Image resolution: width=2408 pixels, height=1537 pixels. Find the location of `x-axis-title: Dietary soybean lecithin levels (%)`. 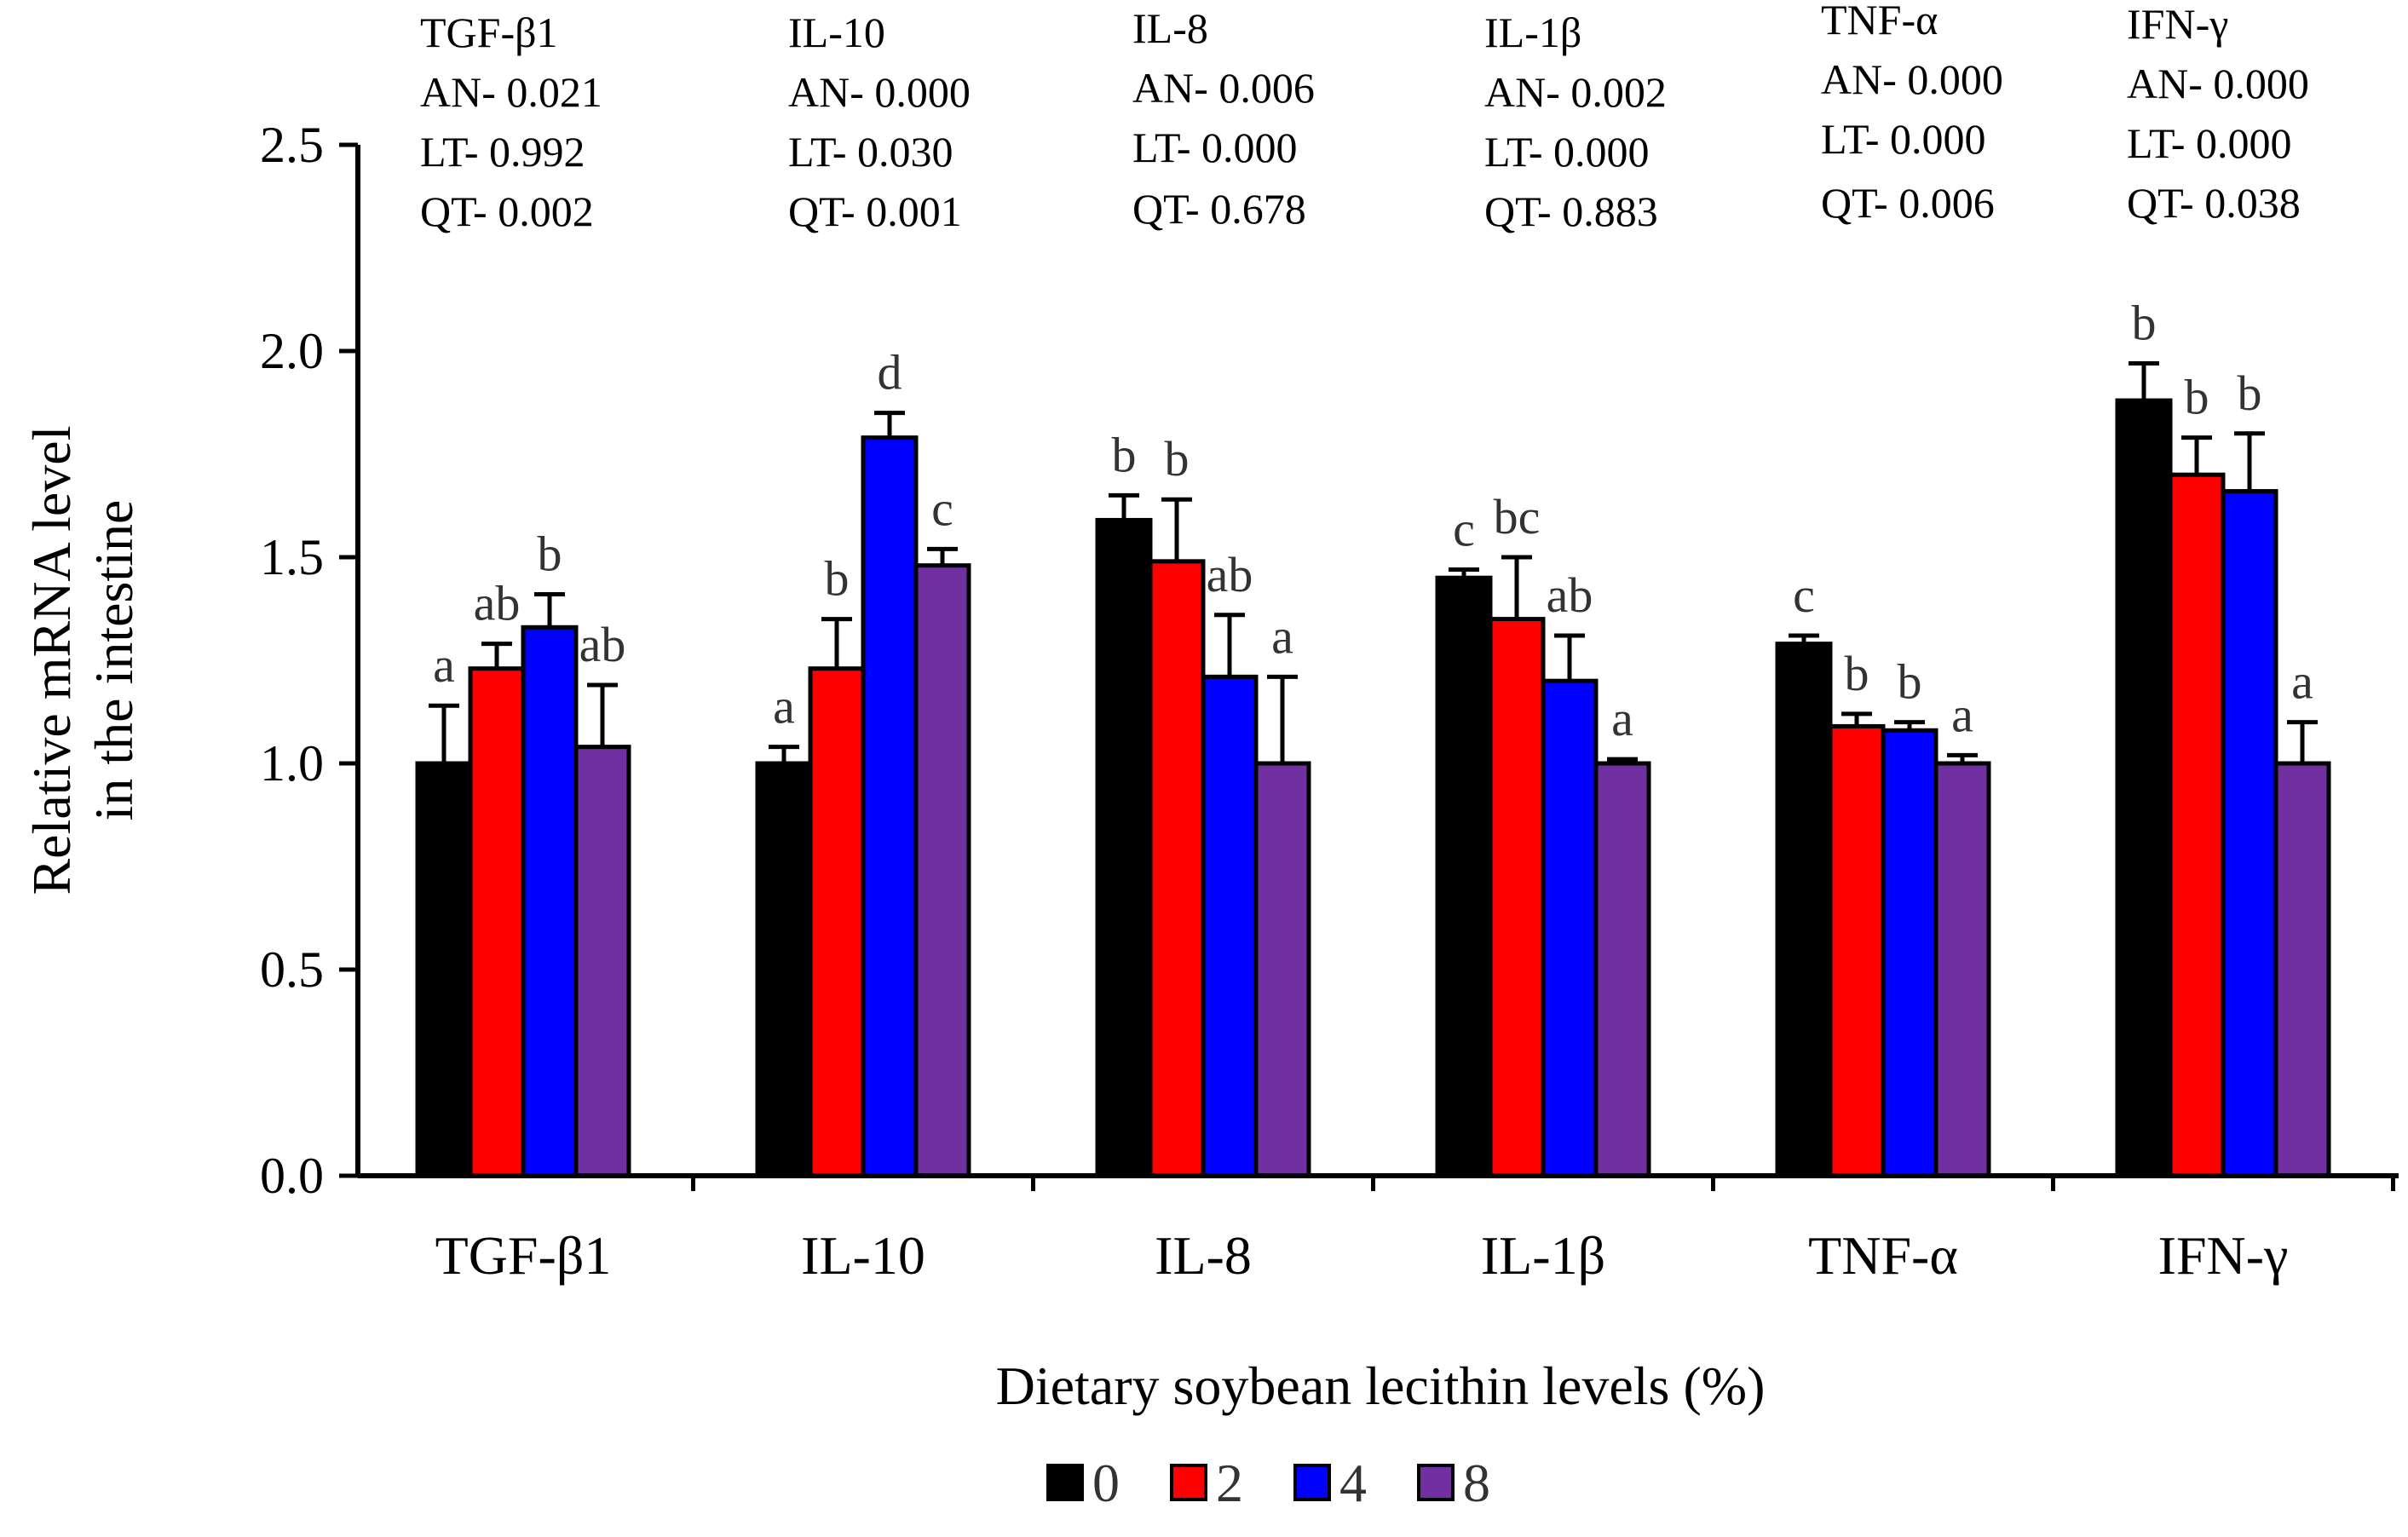

x-axis-title: Dietary soybean lecithin levels (%) is located at coordinates (1381, 1386).